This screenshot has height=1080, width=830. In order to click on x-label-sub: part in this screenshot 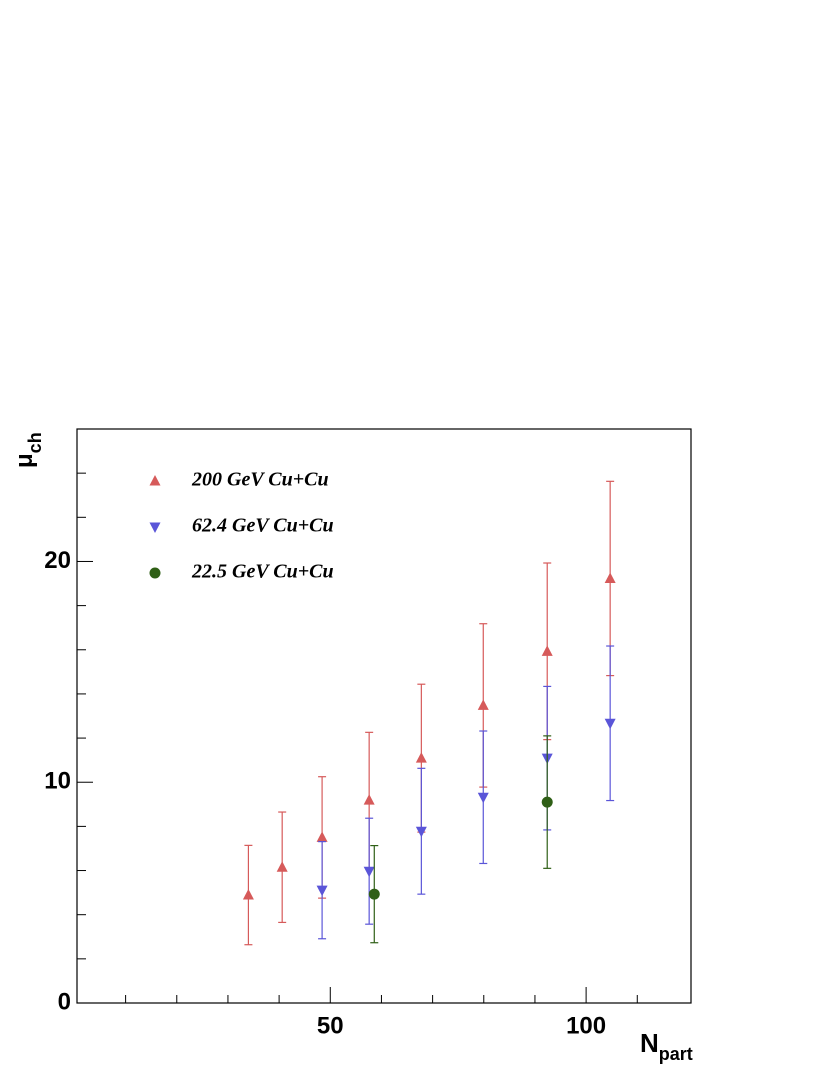, I will do `click(676, 1054)`.